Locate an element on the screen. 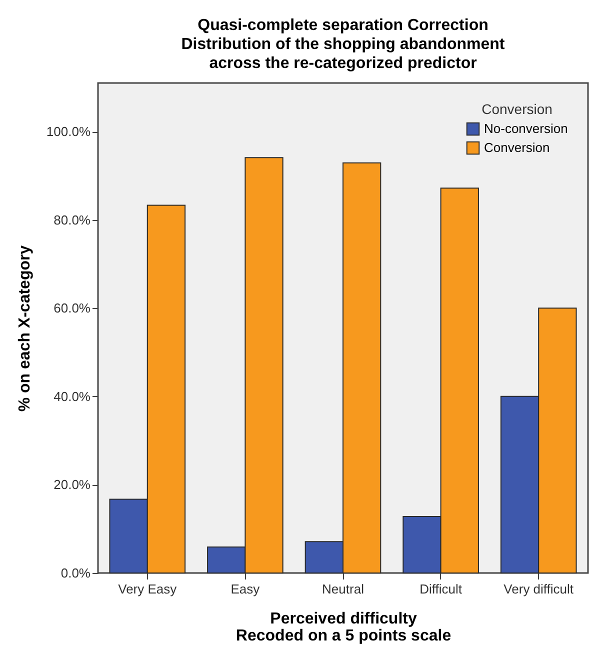 The image size is (602, 647). text: Perceived difficulty is located at coordinates (343, 619).